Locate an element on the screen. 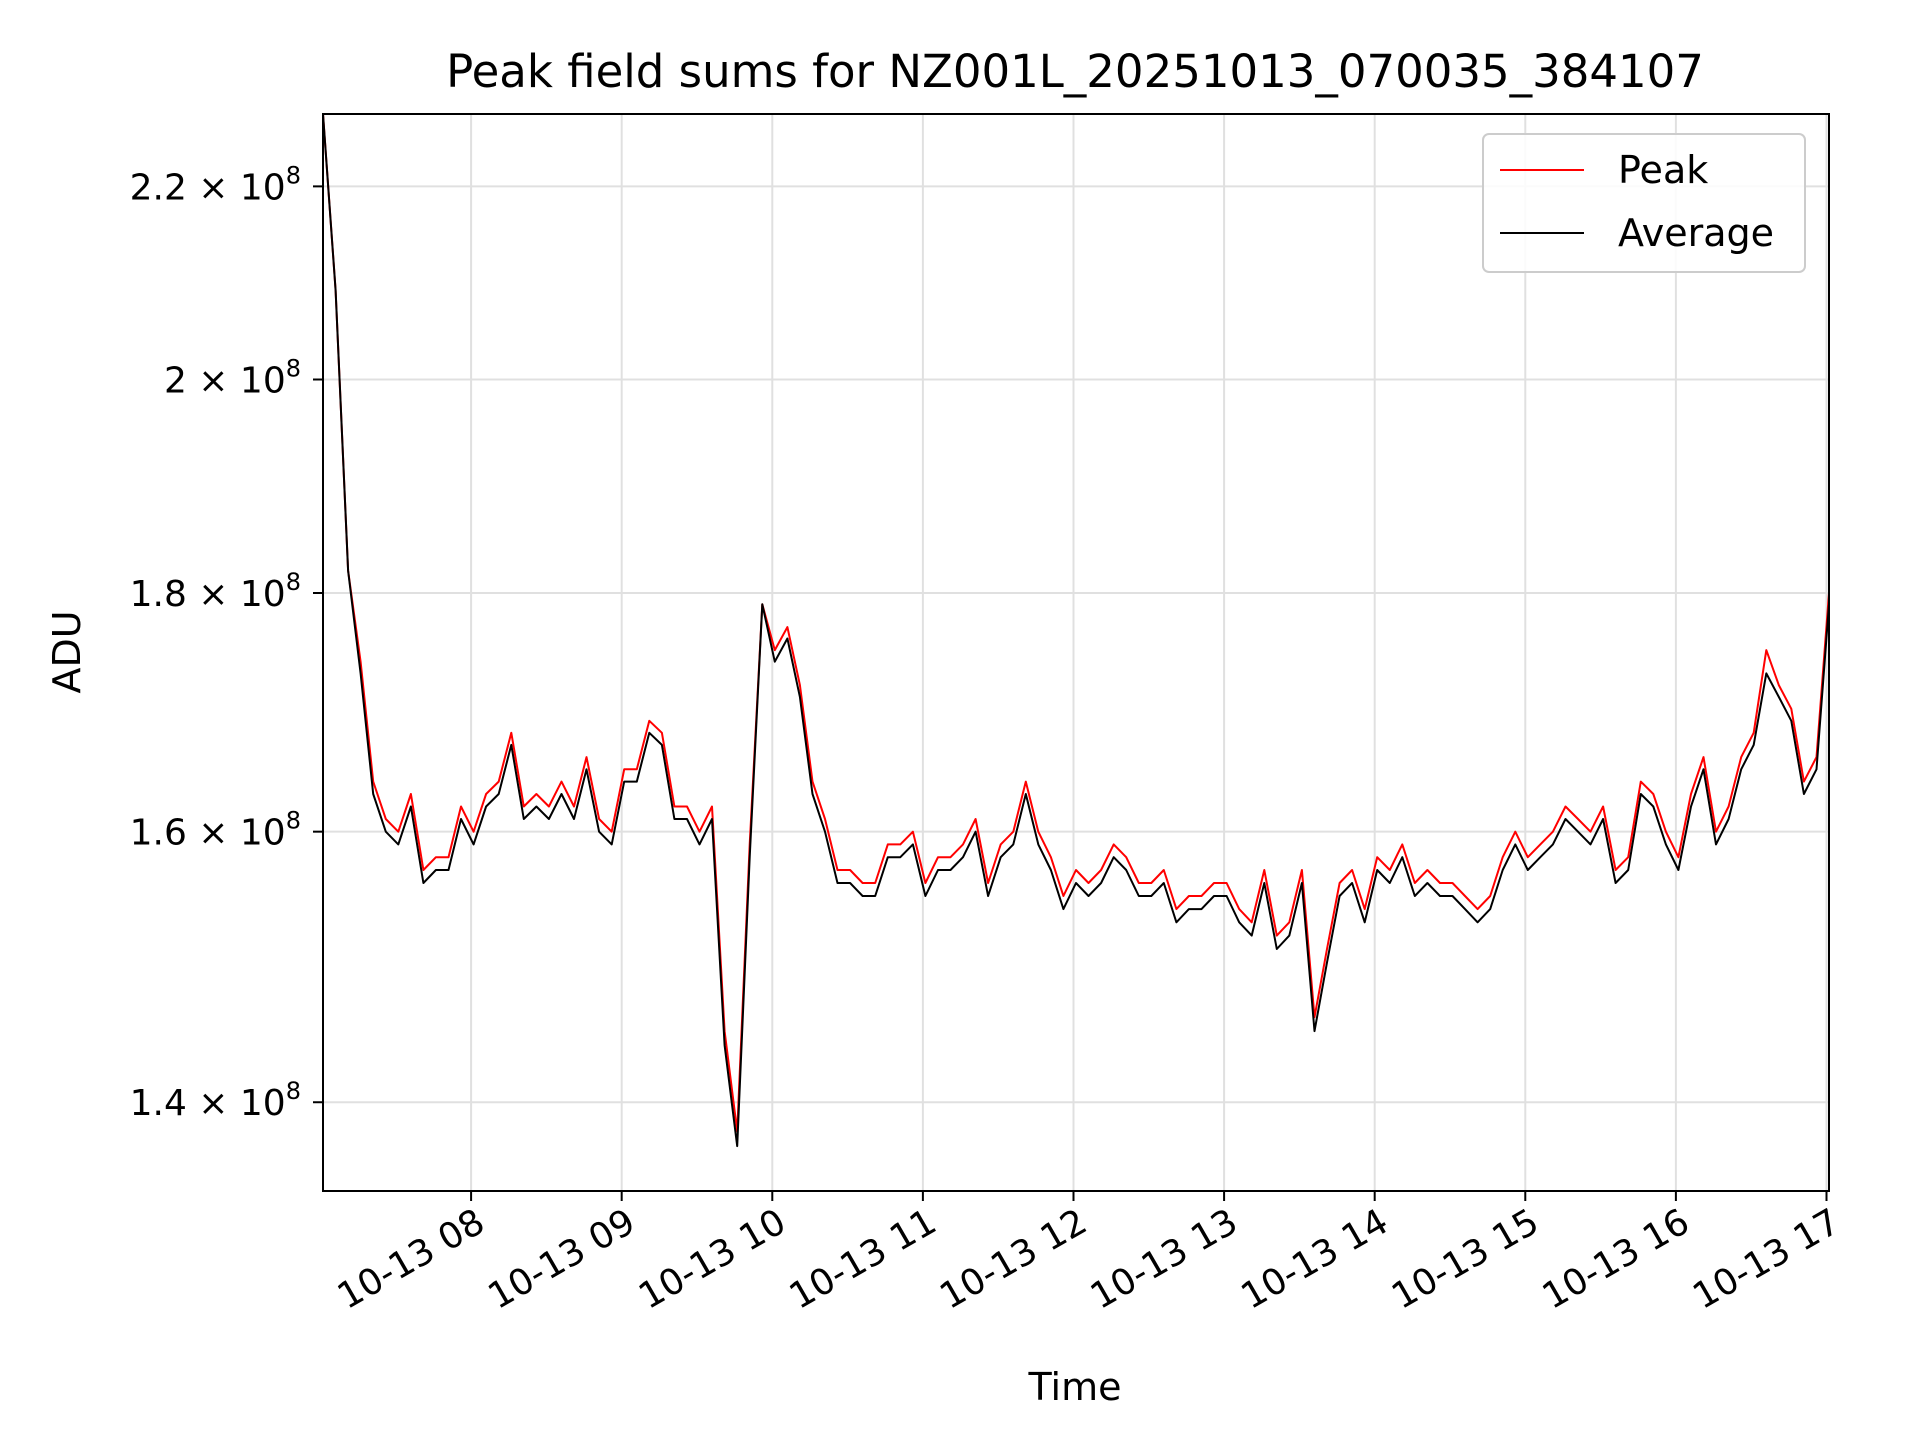 The width and height of the screenshot is (1920, 1440). legend-box is located at coordinates (1644, 203).